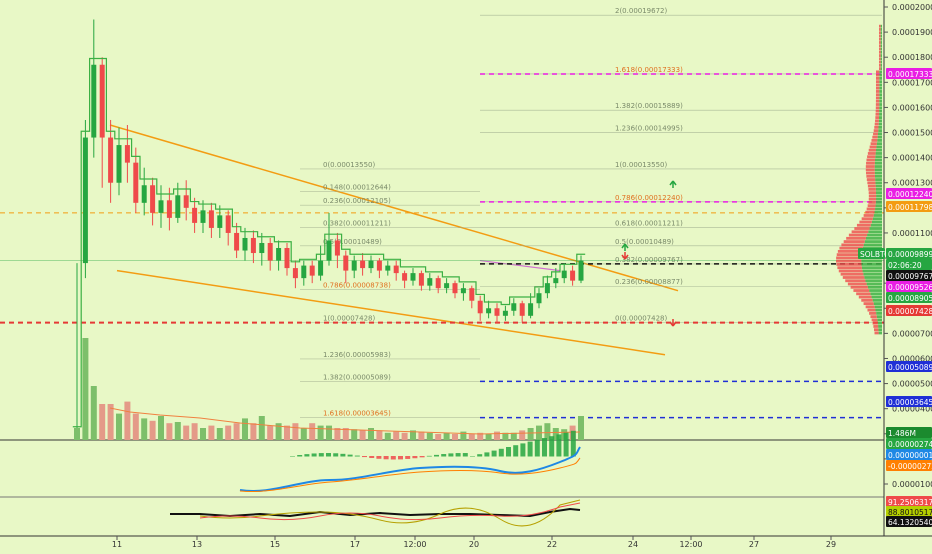 The height and width of the screenshot is (554, 932). What do you see at coordinates (552, 544) in the screenshot?
I see `time-tick-label: 22` at bounding box center [552, 544].